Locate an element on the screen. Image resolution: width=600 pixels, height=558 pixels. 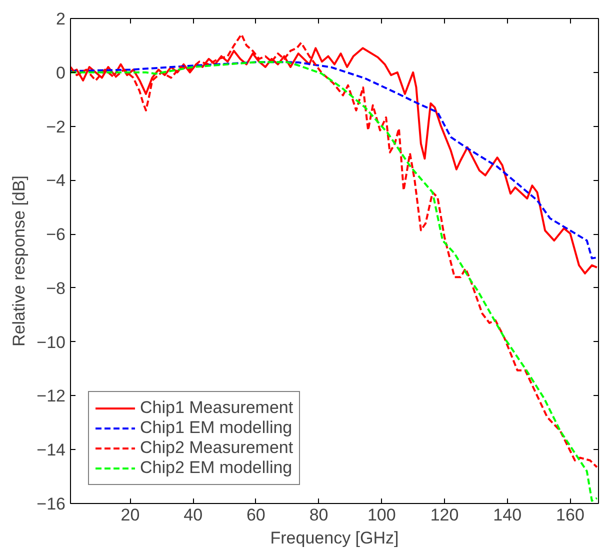
x-axis-title: Frequency [GHz] is located at coordinates (334, 538).